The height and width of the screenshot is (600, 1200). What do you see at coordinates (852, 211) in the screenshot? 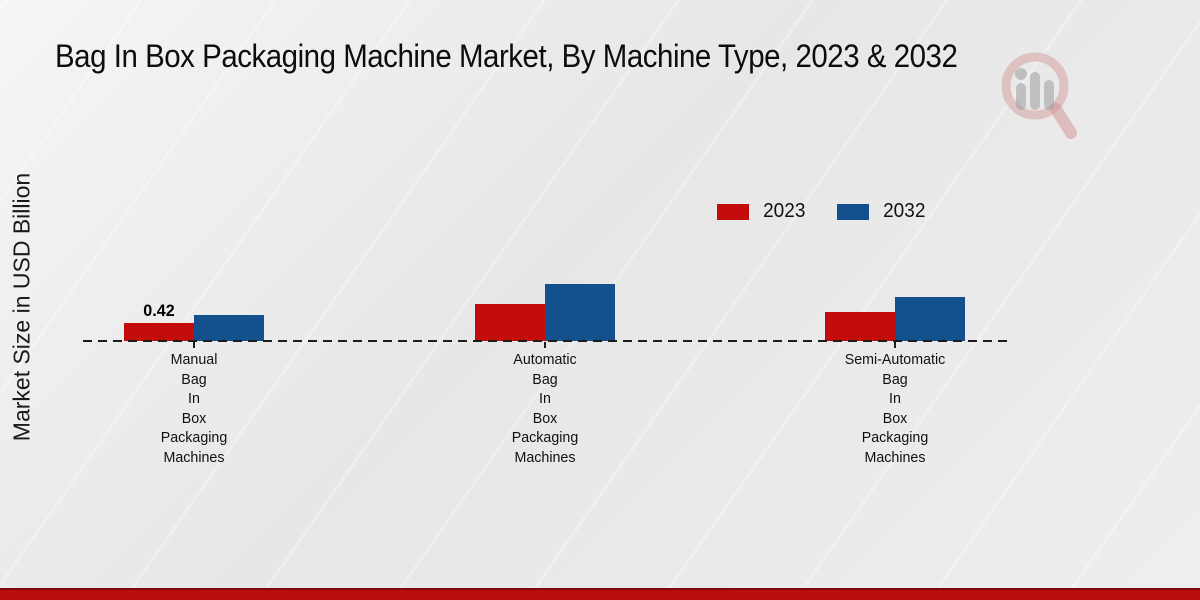
I see `legend-swatch-2032` at bounding box center [852, 211].